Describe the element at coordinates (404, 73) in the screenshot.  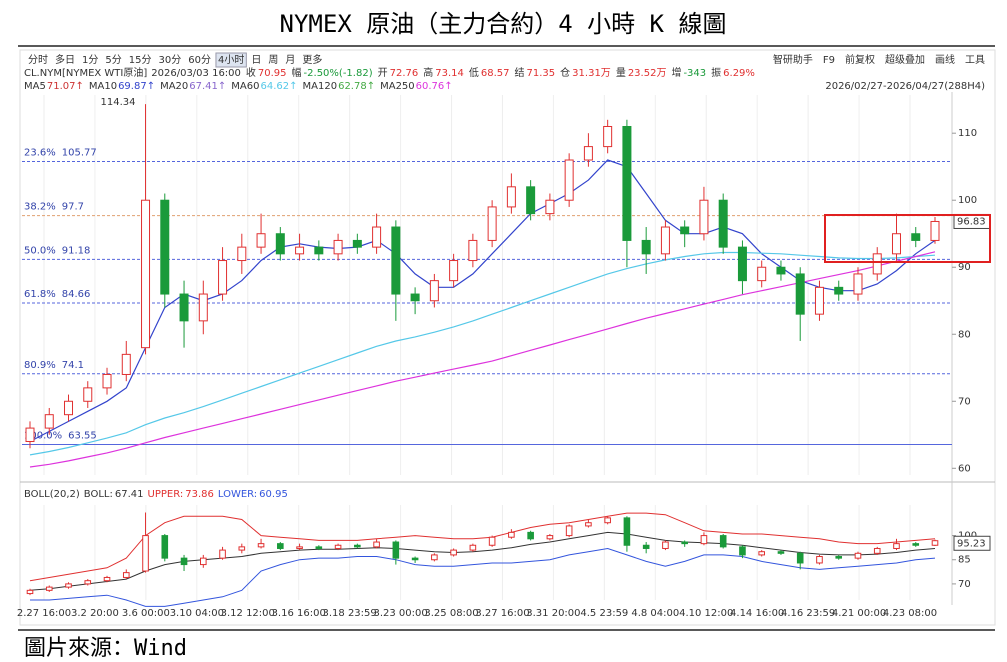
I see `info-value: 72.76` at that location.